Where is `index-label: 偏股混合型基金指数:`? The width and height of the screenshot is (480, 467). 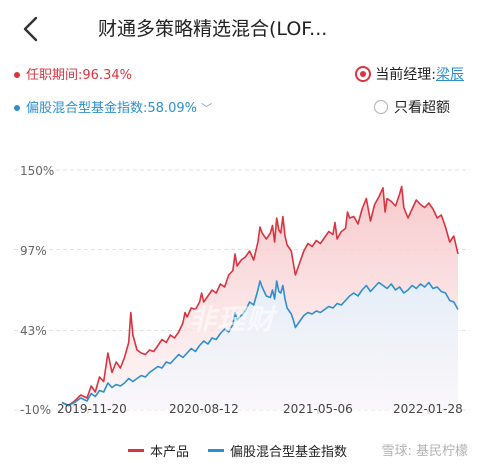 index-label: 偏股混合型基金指数: is located at coordinates (87, 108).